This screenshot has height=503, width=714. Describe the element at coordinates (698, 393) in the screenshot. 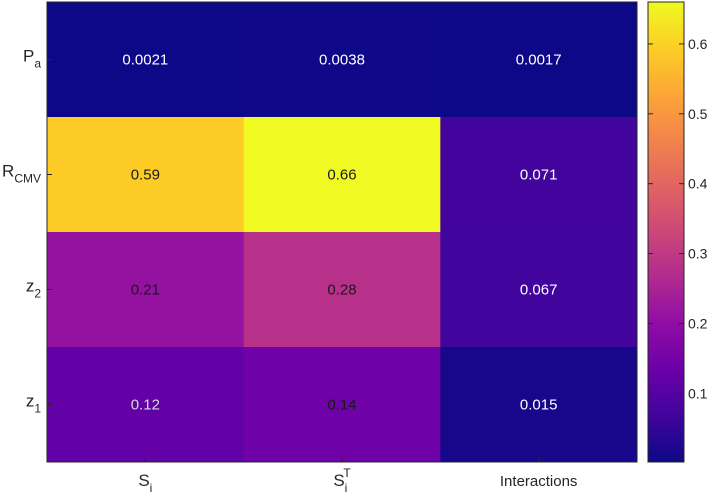

I see `colorbar-tick-label: 0.1` at that location.